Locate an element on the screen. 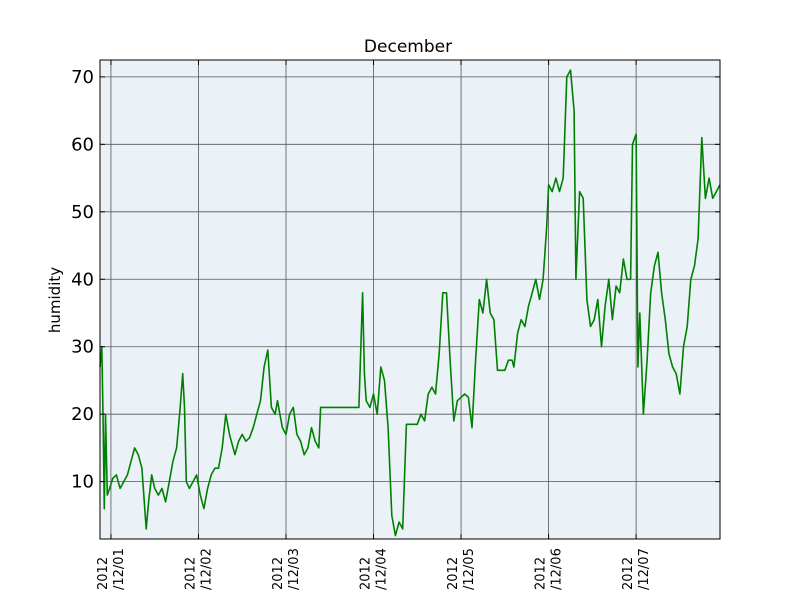 The image size is (800, 600). y-tick-label: 40 is located at coordinates (82, 279).